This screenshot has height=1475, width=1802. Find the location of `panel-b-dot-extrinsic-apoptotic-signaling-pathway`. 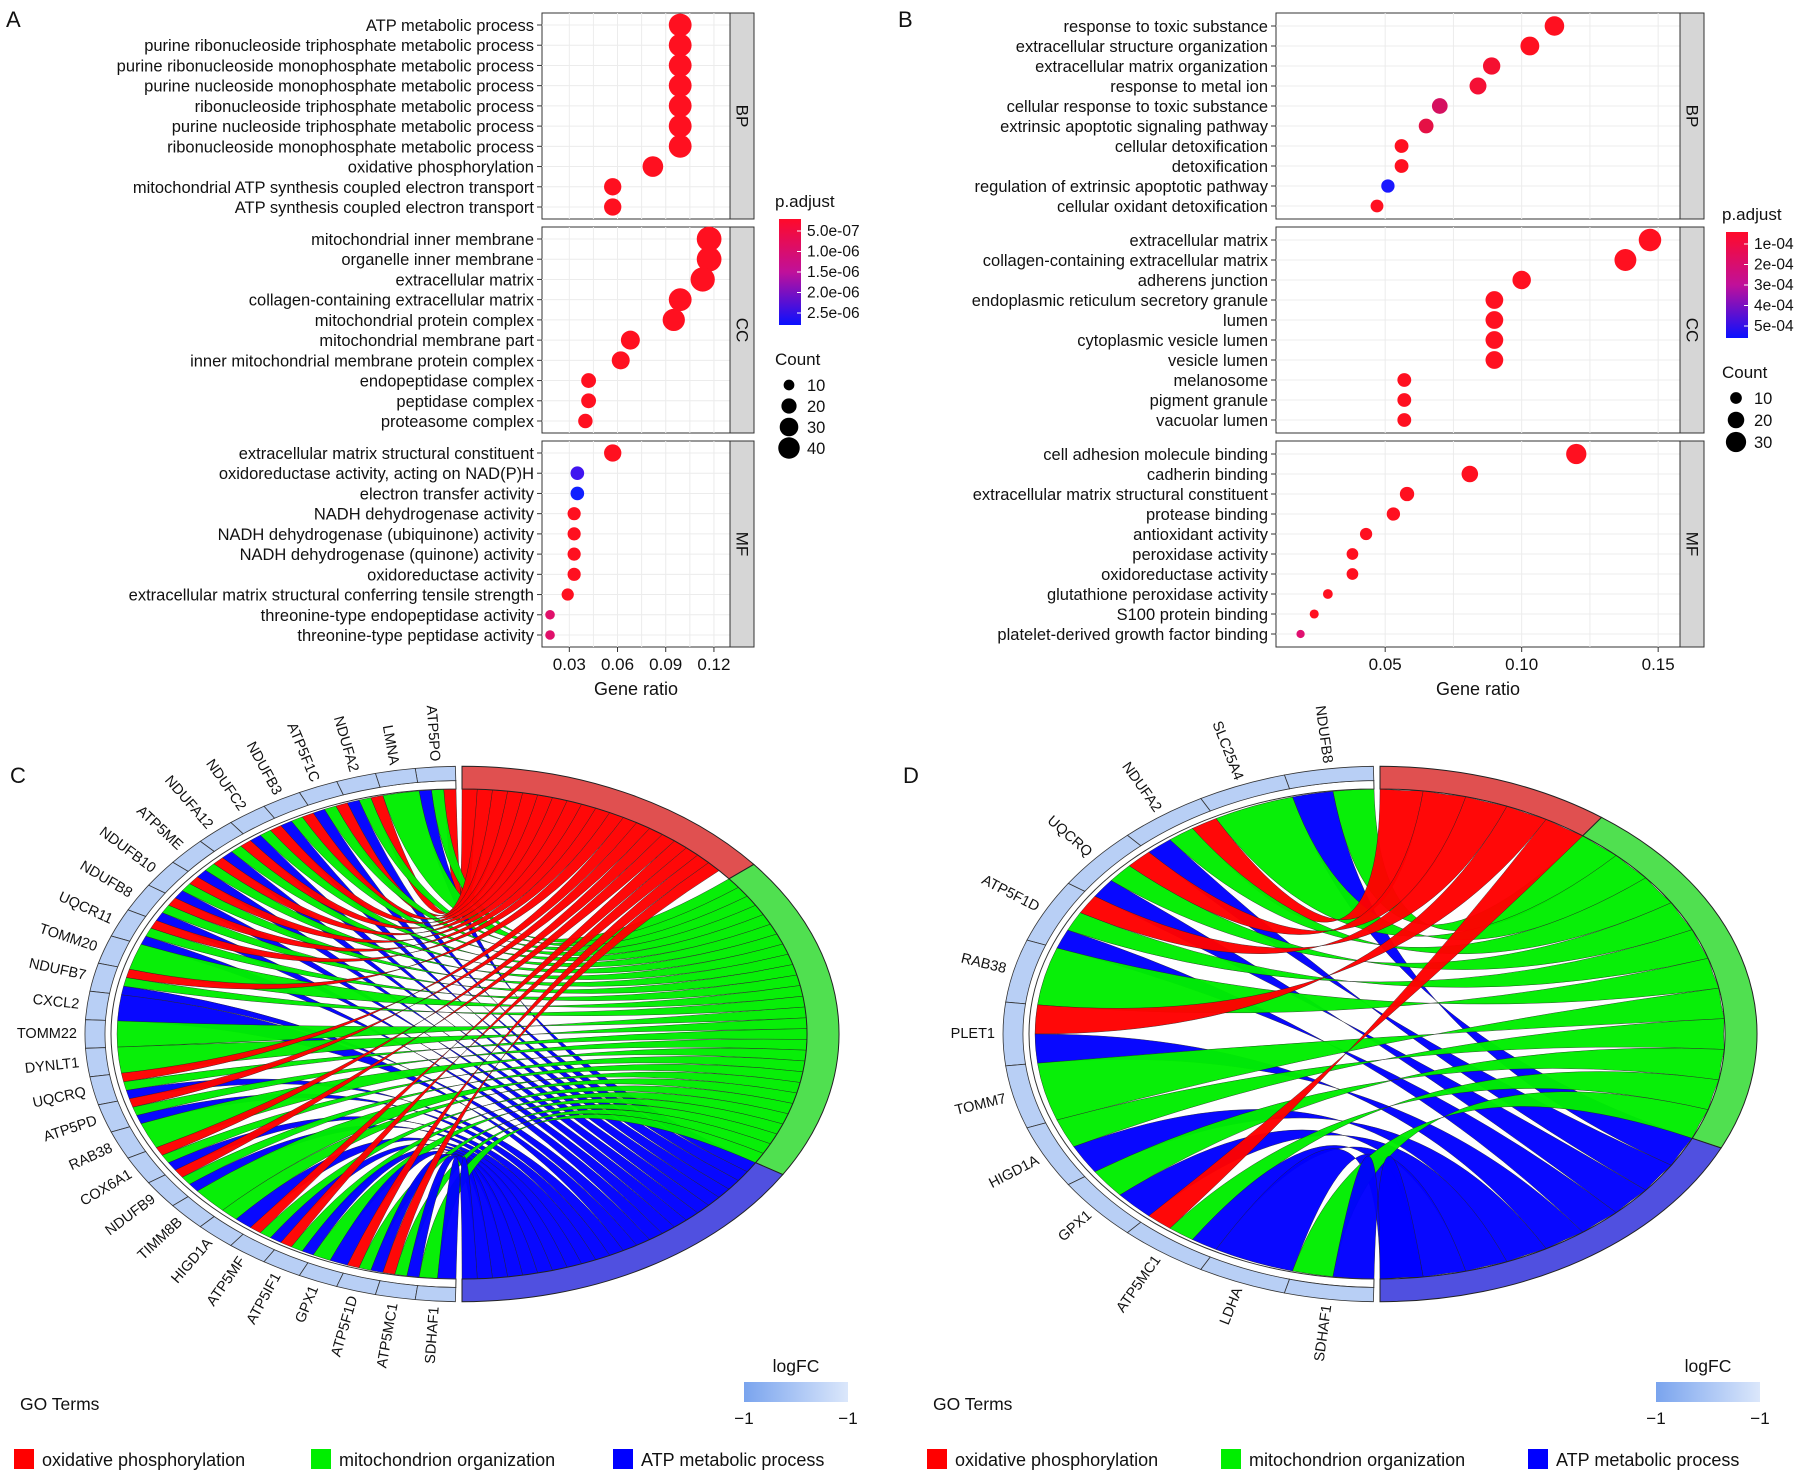

panel-b-dot-extrinsic-apoptotic-signaling-pathway is located at coordinates (1426, 126).